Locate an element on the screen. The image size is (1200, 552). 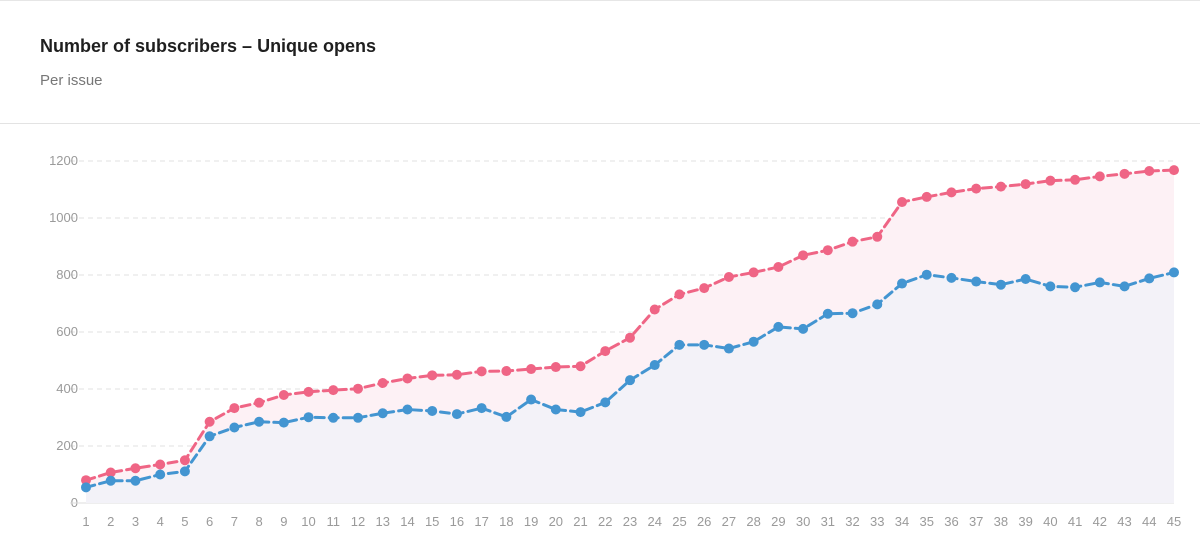
x-tick-label: 14 is located at coordinates (407, 521).